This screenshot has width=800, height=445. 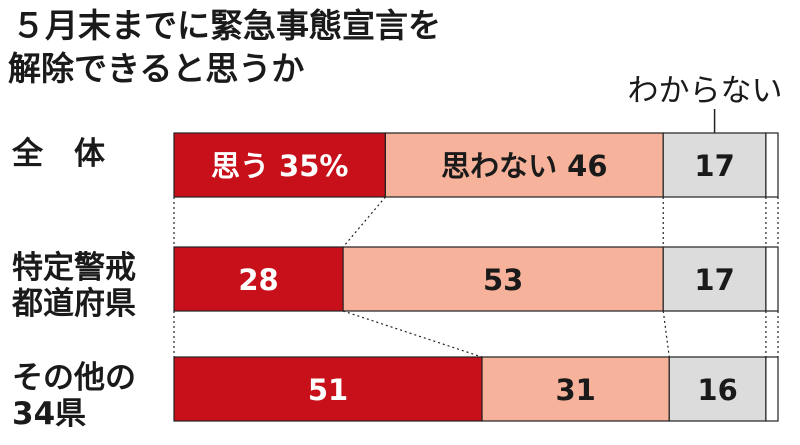 I want to click on legend-callout-label: わからない, so click(x=705, y=91).